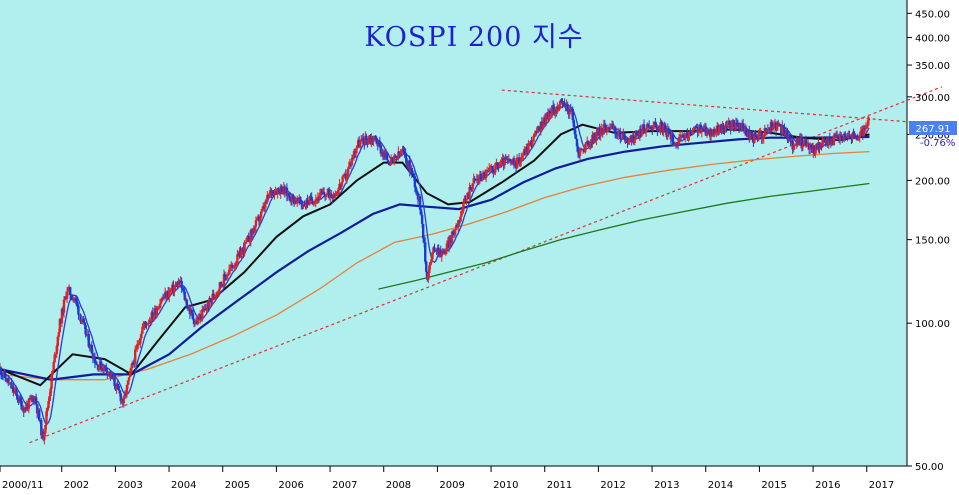 The height and width of the screenshot is (495, 959). Describe the element at coordinates (932, 241) in the screenshot. I see `y-tick-label: 150.00` at that location.